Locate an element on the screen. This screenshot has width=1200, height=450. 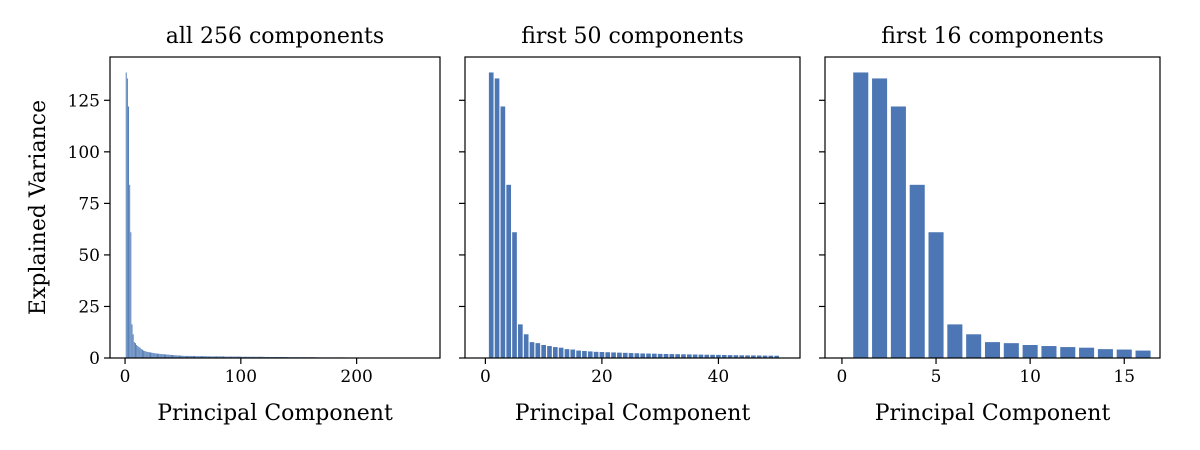
x-tick-label: 100 is located at coordinates (241, 377).